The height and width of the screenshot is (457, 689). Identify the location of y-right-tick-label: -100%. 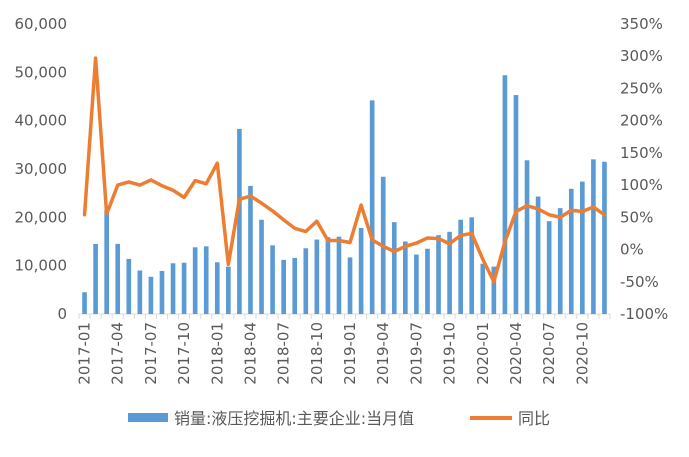
(644, 314).